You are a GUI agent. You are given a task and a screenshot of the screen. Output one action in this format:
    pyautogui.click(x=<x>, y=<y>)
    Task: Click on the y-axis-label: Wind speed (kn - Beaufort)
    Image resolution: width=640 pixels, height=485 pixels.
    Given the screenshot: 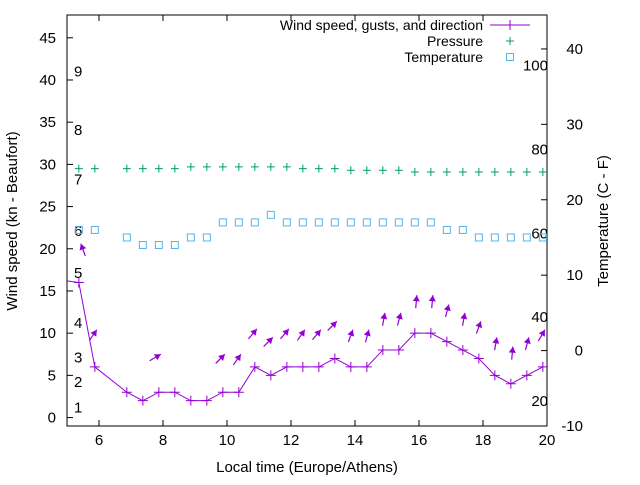 What is the action you would take?
    pyautogui.click(x=12, y=220)
    